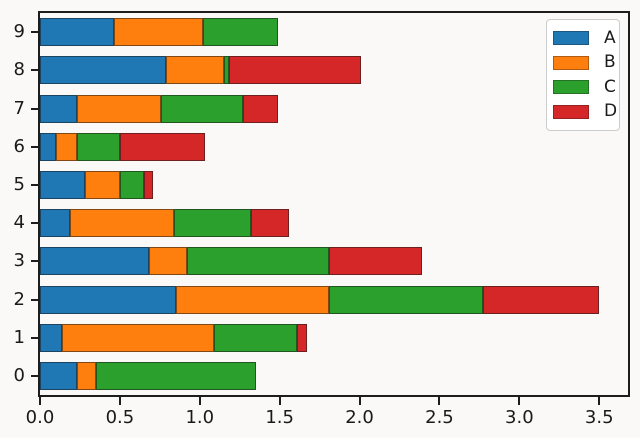  I want to click on legend-label-D: D, so click(611, 111).